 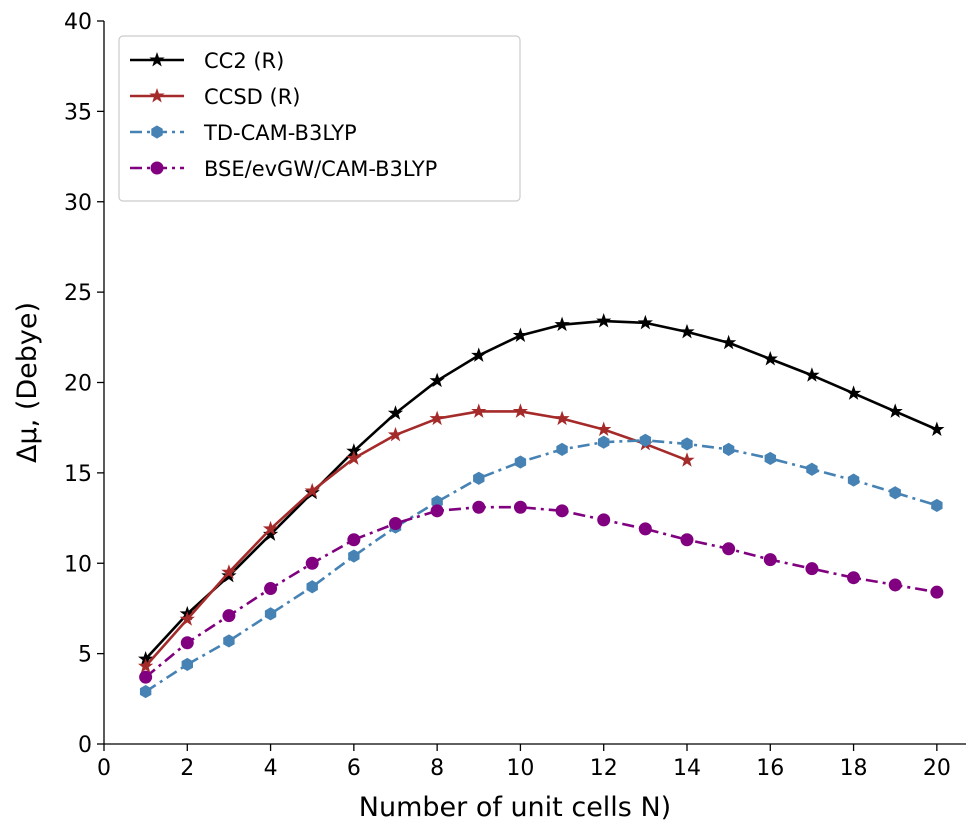 What do you see at coordinates (515, 807) in the screenshot?
I see `x-axis-title: Number of unit cells N)` at bounding box center [515, 807].